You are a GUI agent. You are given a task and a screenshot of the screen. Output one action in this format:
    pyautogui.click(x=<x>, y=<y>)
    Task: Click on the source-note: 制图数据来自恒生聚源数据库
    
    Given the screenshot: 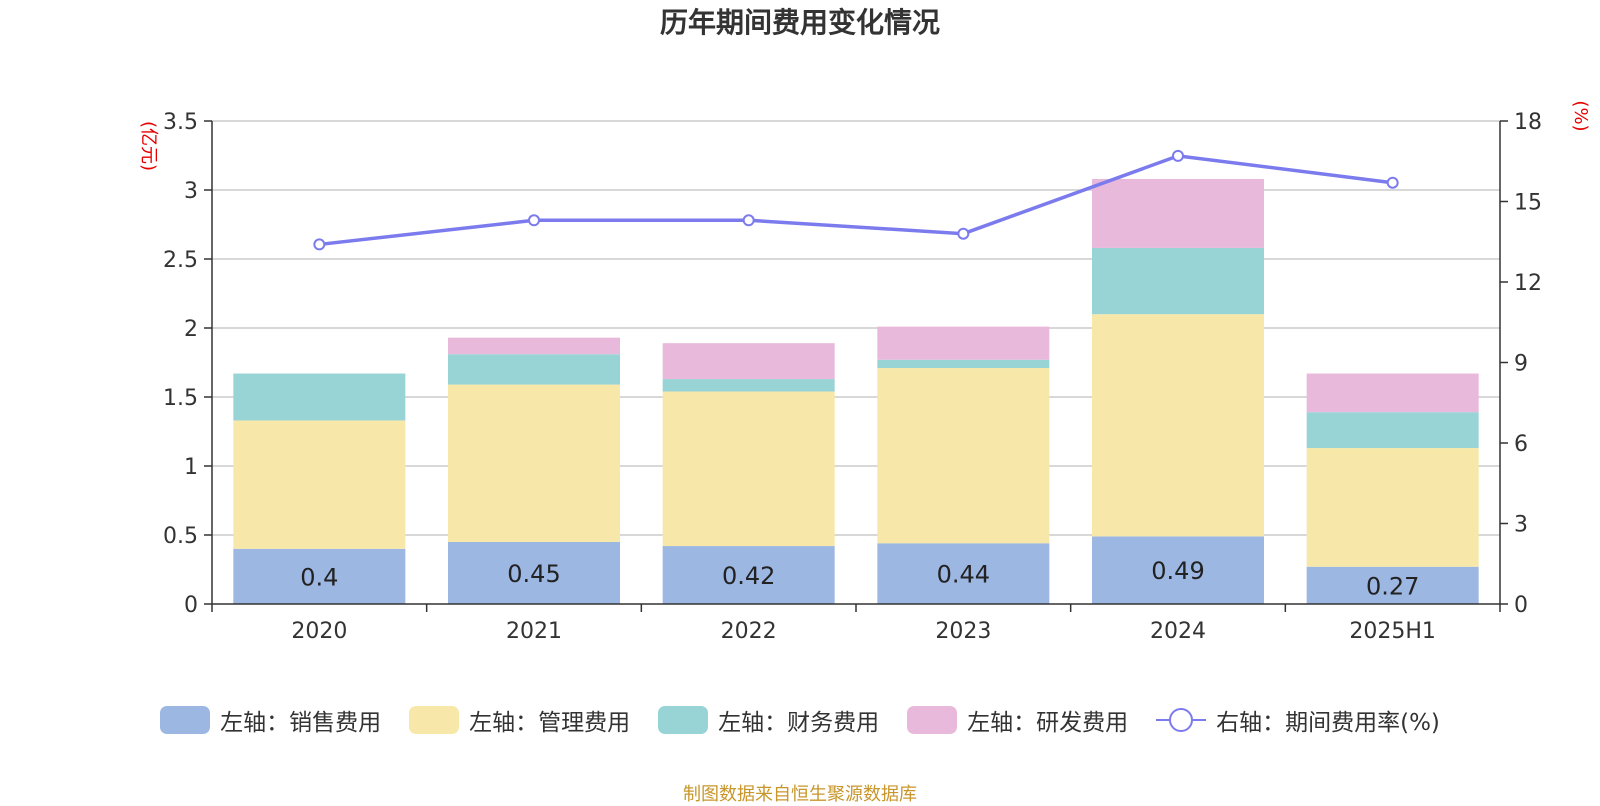 What is the action you would take?
    pyautogui.click(x=800, y=794)
    